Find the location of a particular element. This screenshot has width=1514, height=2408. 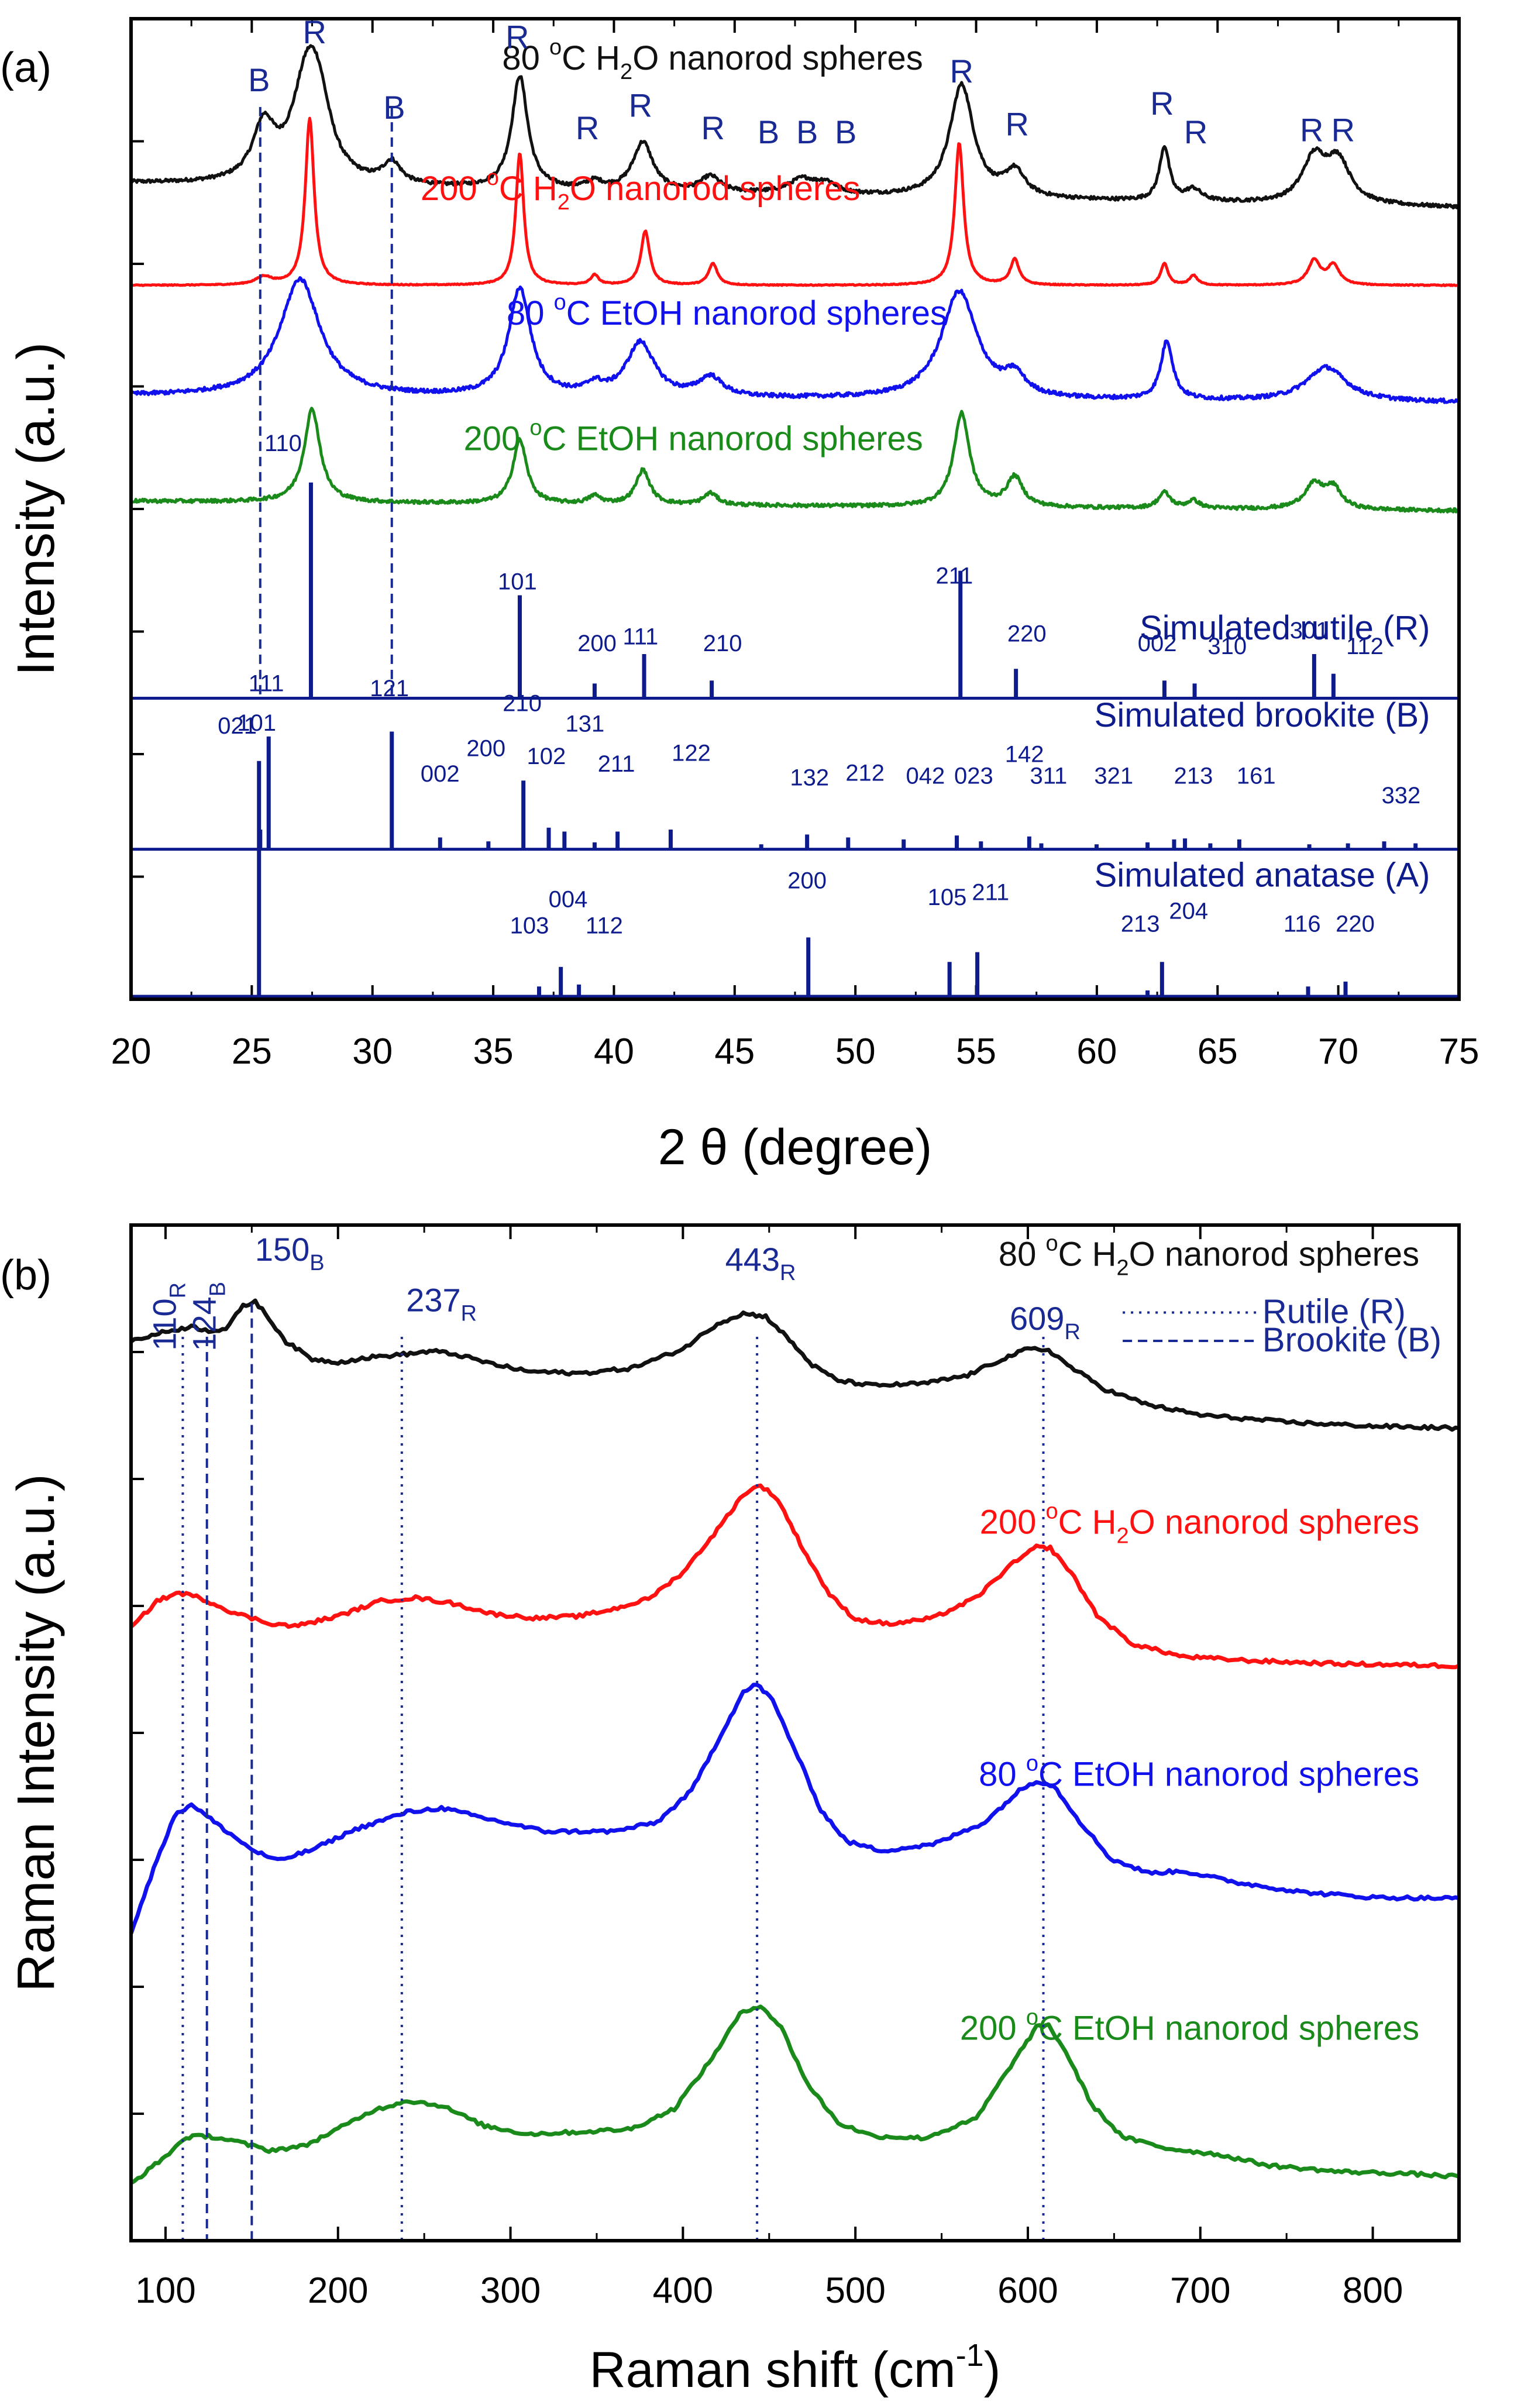

y-axis-label: Intensity (a.u.) is located at coordinates (36, 509).